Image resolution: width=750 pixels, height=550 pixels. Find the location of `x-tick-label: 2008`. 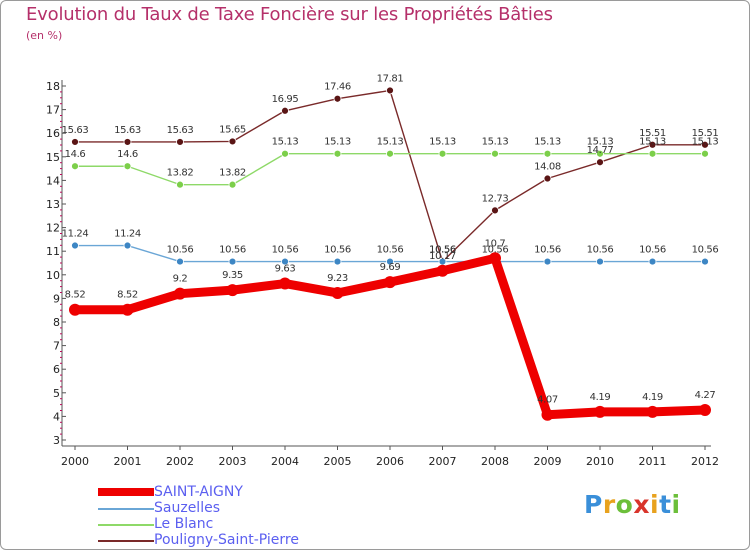

x-tick-label: 2008 is located at coordinates (495, 461).